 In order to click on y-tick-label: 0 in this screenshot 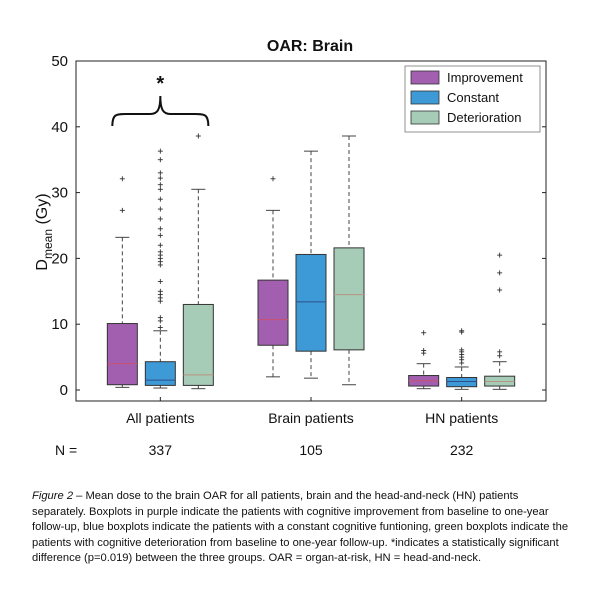, I will do `click(64, 390)`.